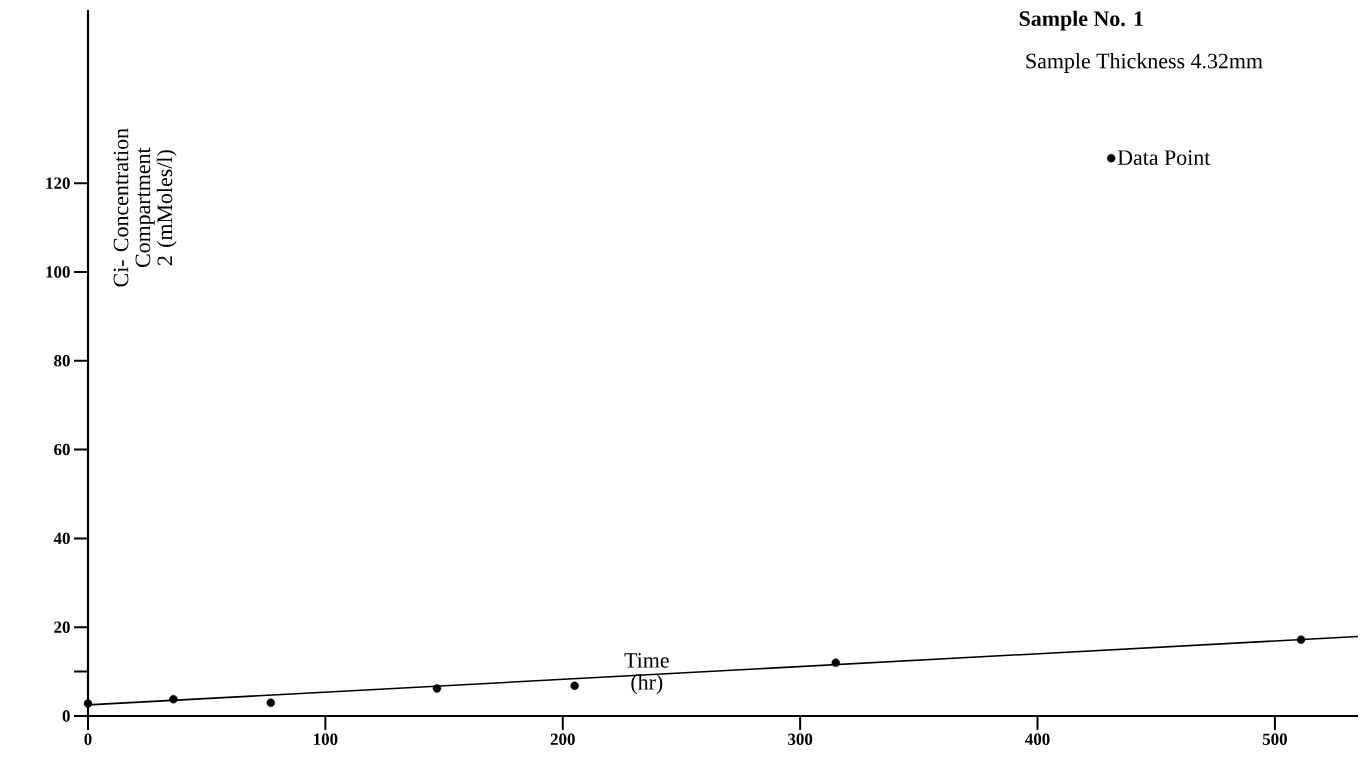 This screenshot has width=1362, height=762. Describe the element at coordinates (800, 739) in the screenshot. I see `x-tick-label: 300` at that location.